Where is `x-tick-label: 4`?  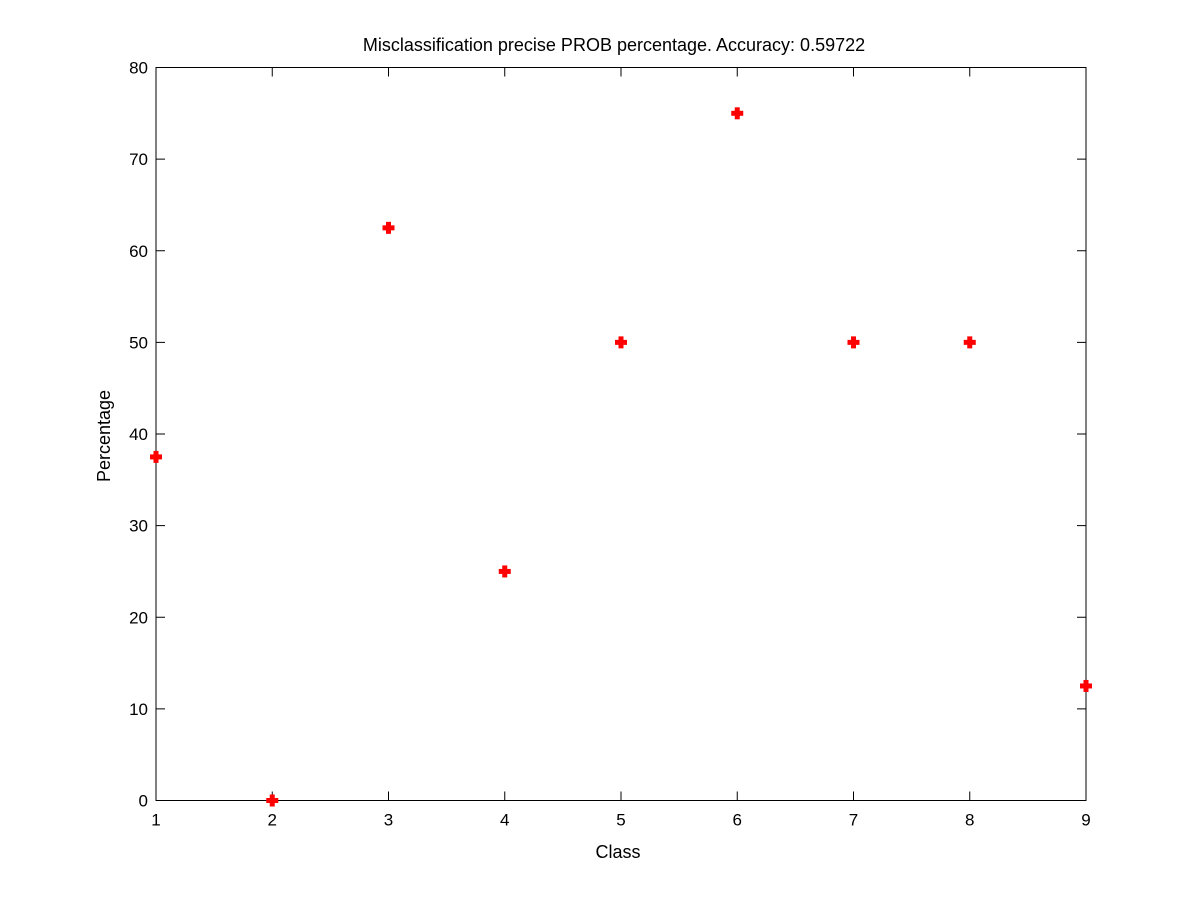 x-tick-label: 4 is located at coordinates (504, 820).